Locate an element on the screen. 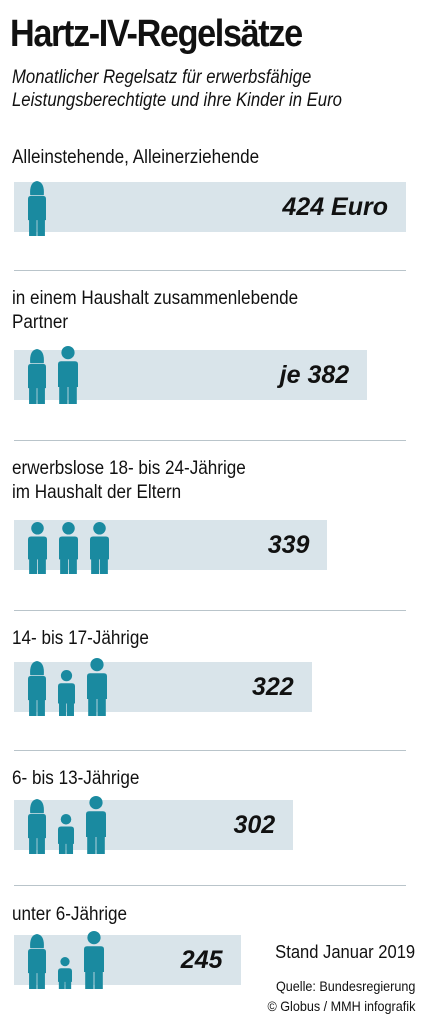  bar-value-label: 302 is located at coordinates (254, 825).